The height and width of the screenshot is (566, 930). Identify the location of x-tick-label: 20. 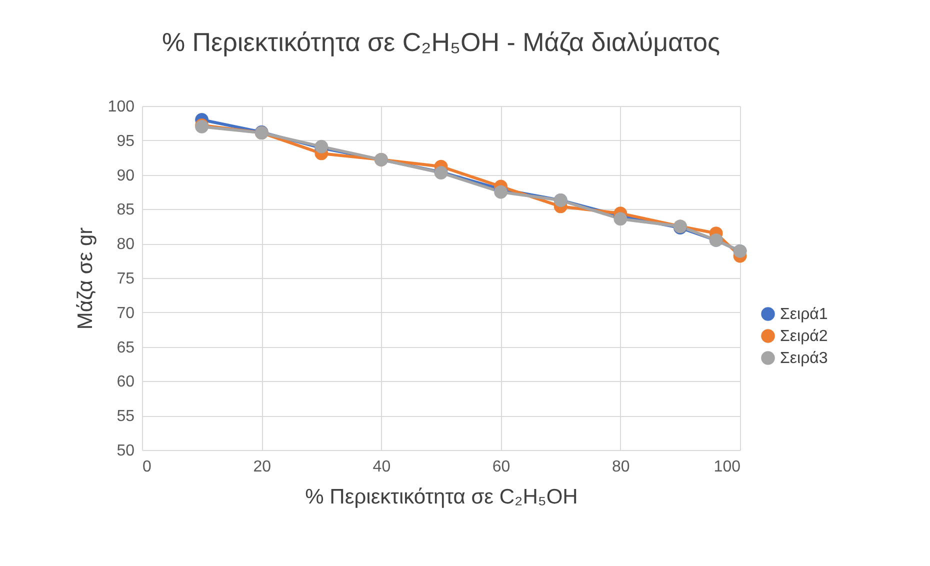
(262, 467).